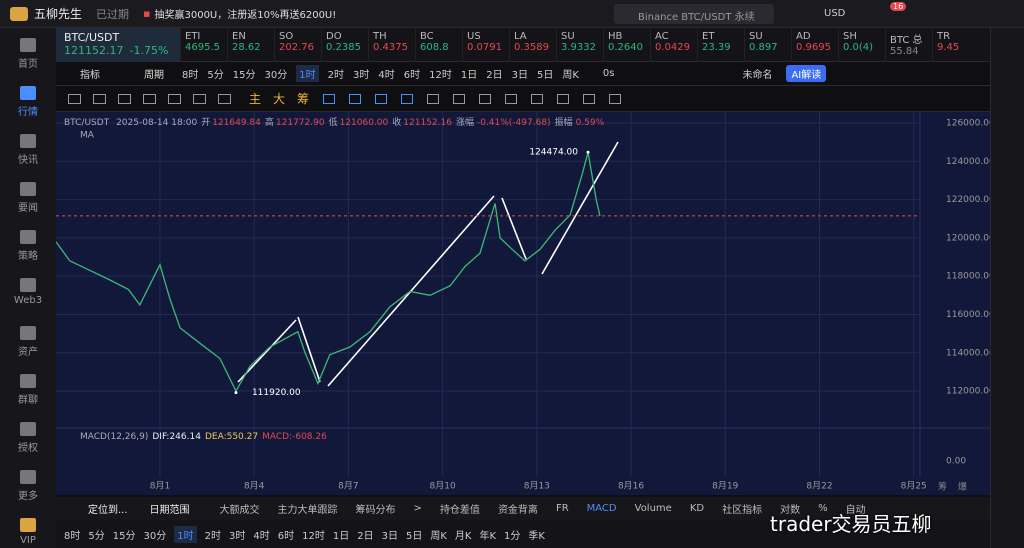 The width and height of the screenshot is (1024, 548). Describe the element at coordinates (118, 44) in the screenshot. I see `ticker-main: BTC/USDT 121152.17 -1.75%` at that location.